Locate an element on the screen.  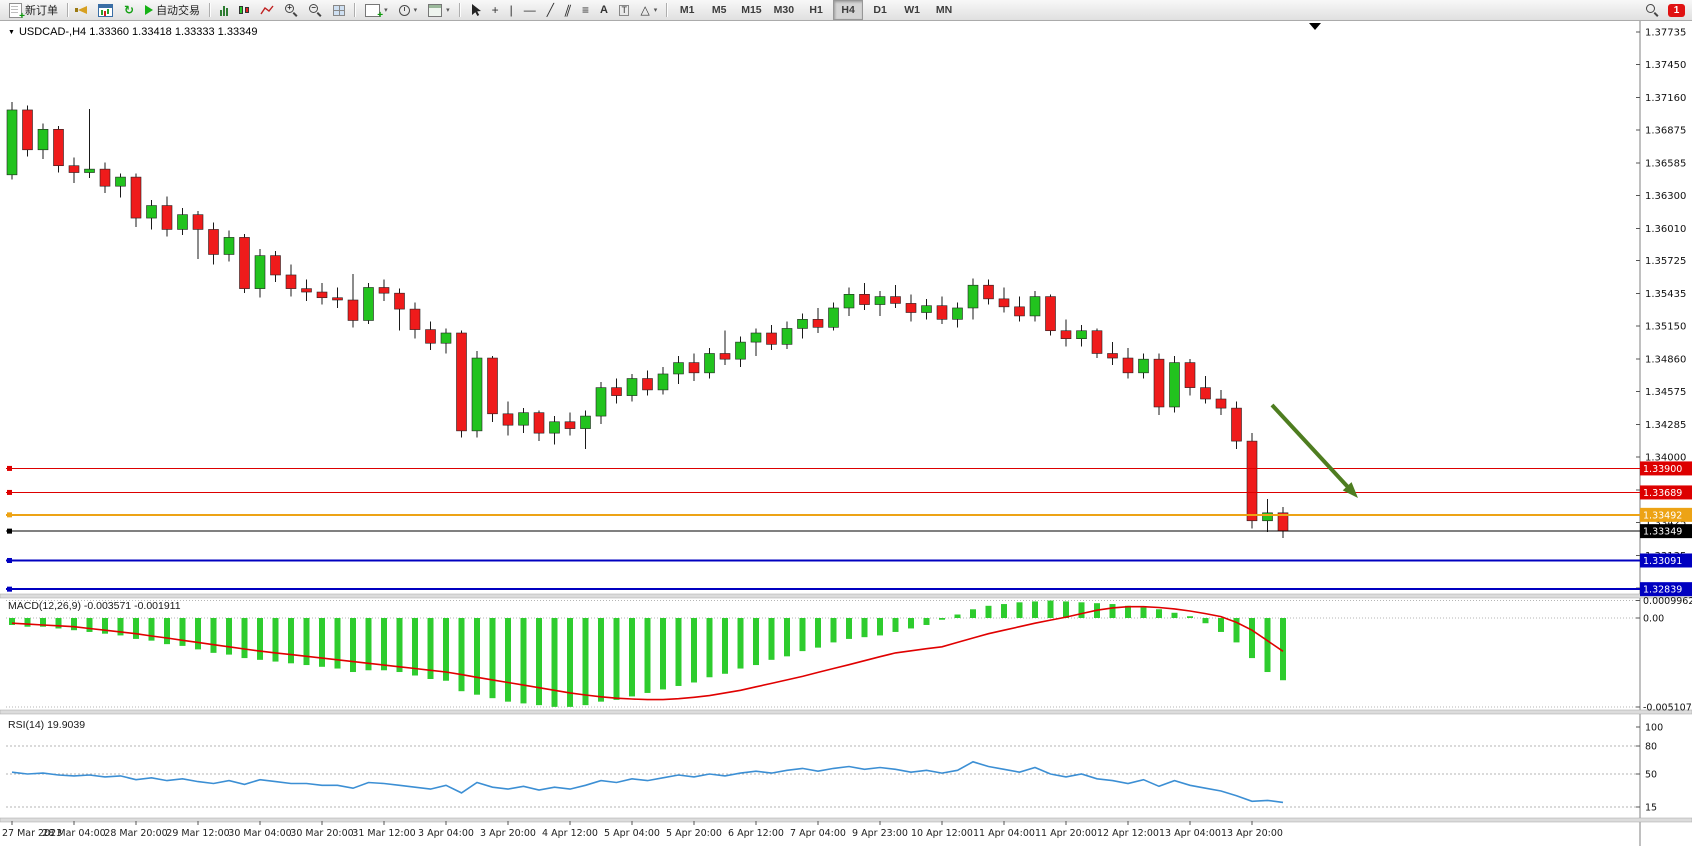
timeframe-button-m30: M30 is located at coordinates (784, 10).